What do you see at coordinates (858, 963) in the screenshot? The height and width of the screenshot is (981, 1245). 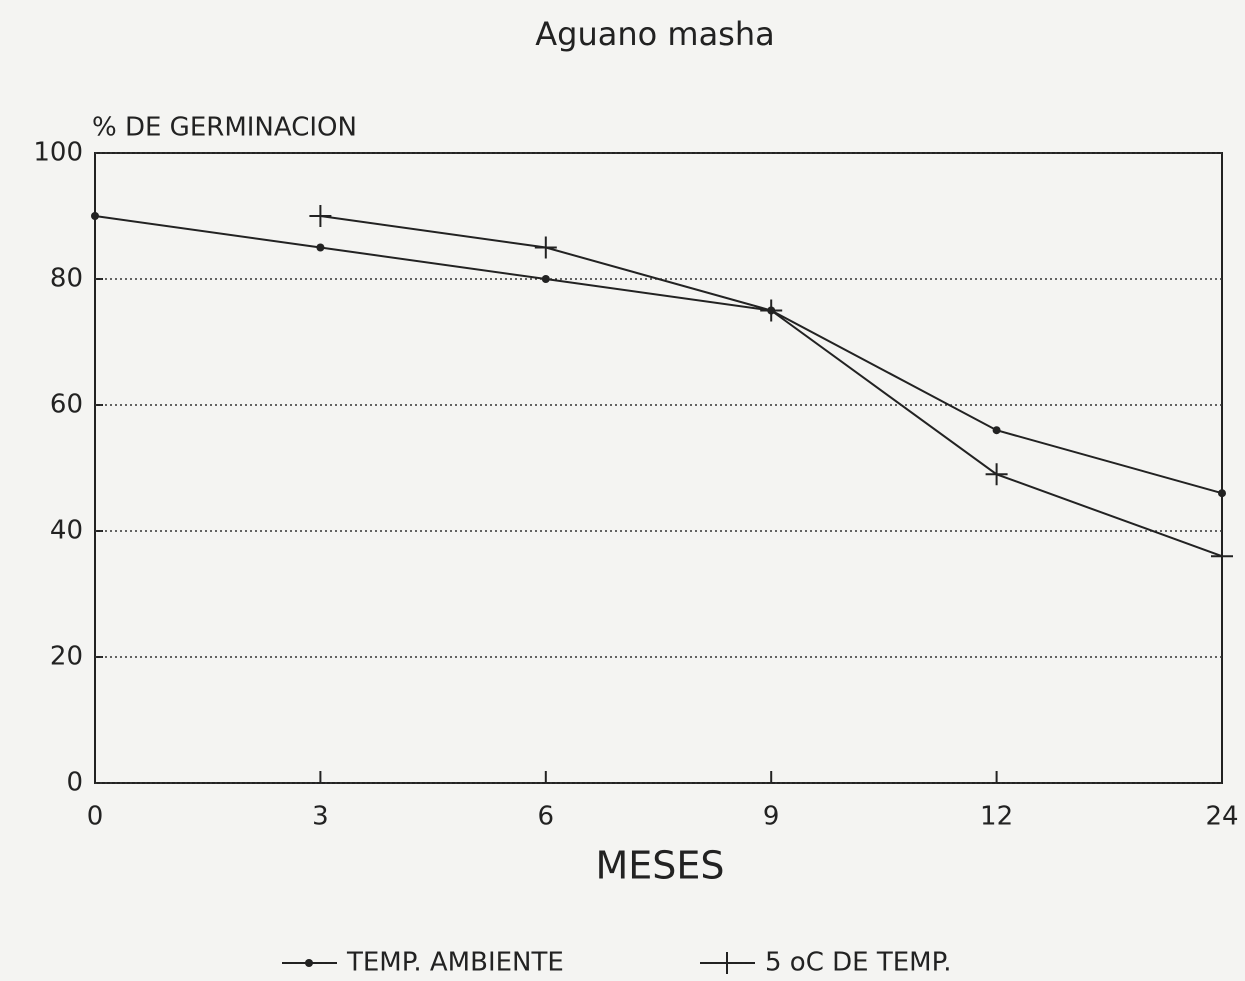 I see `legend-label: 5 oC DE TEMP.` at bounding box center [858, 963].